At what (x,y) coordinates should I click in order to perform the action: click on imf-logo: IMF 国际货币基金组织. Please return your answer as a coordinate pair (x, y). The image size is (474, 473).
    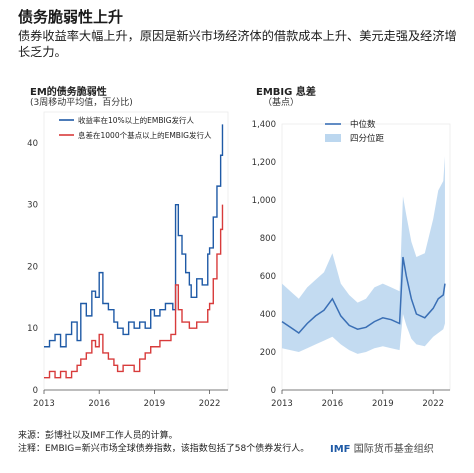
    Looking at the image, I should click on (382, 447).